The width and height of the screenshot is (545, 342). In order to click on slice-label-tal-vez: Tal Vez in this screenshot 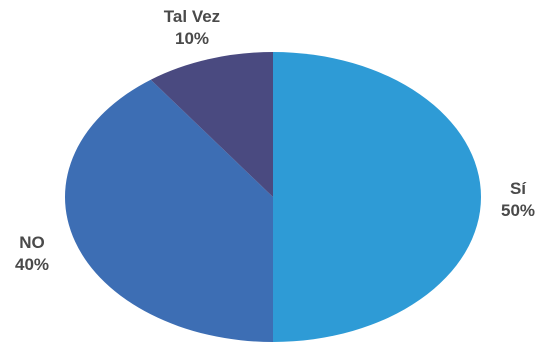, I will do `click(192, 16)`.